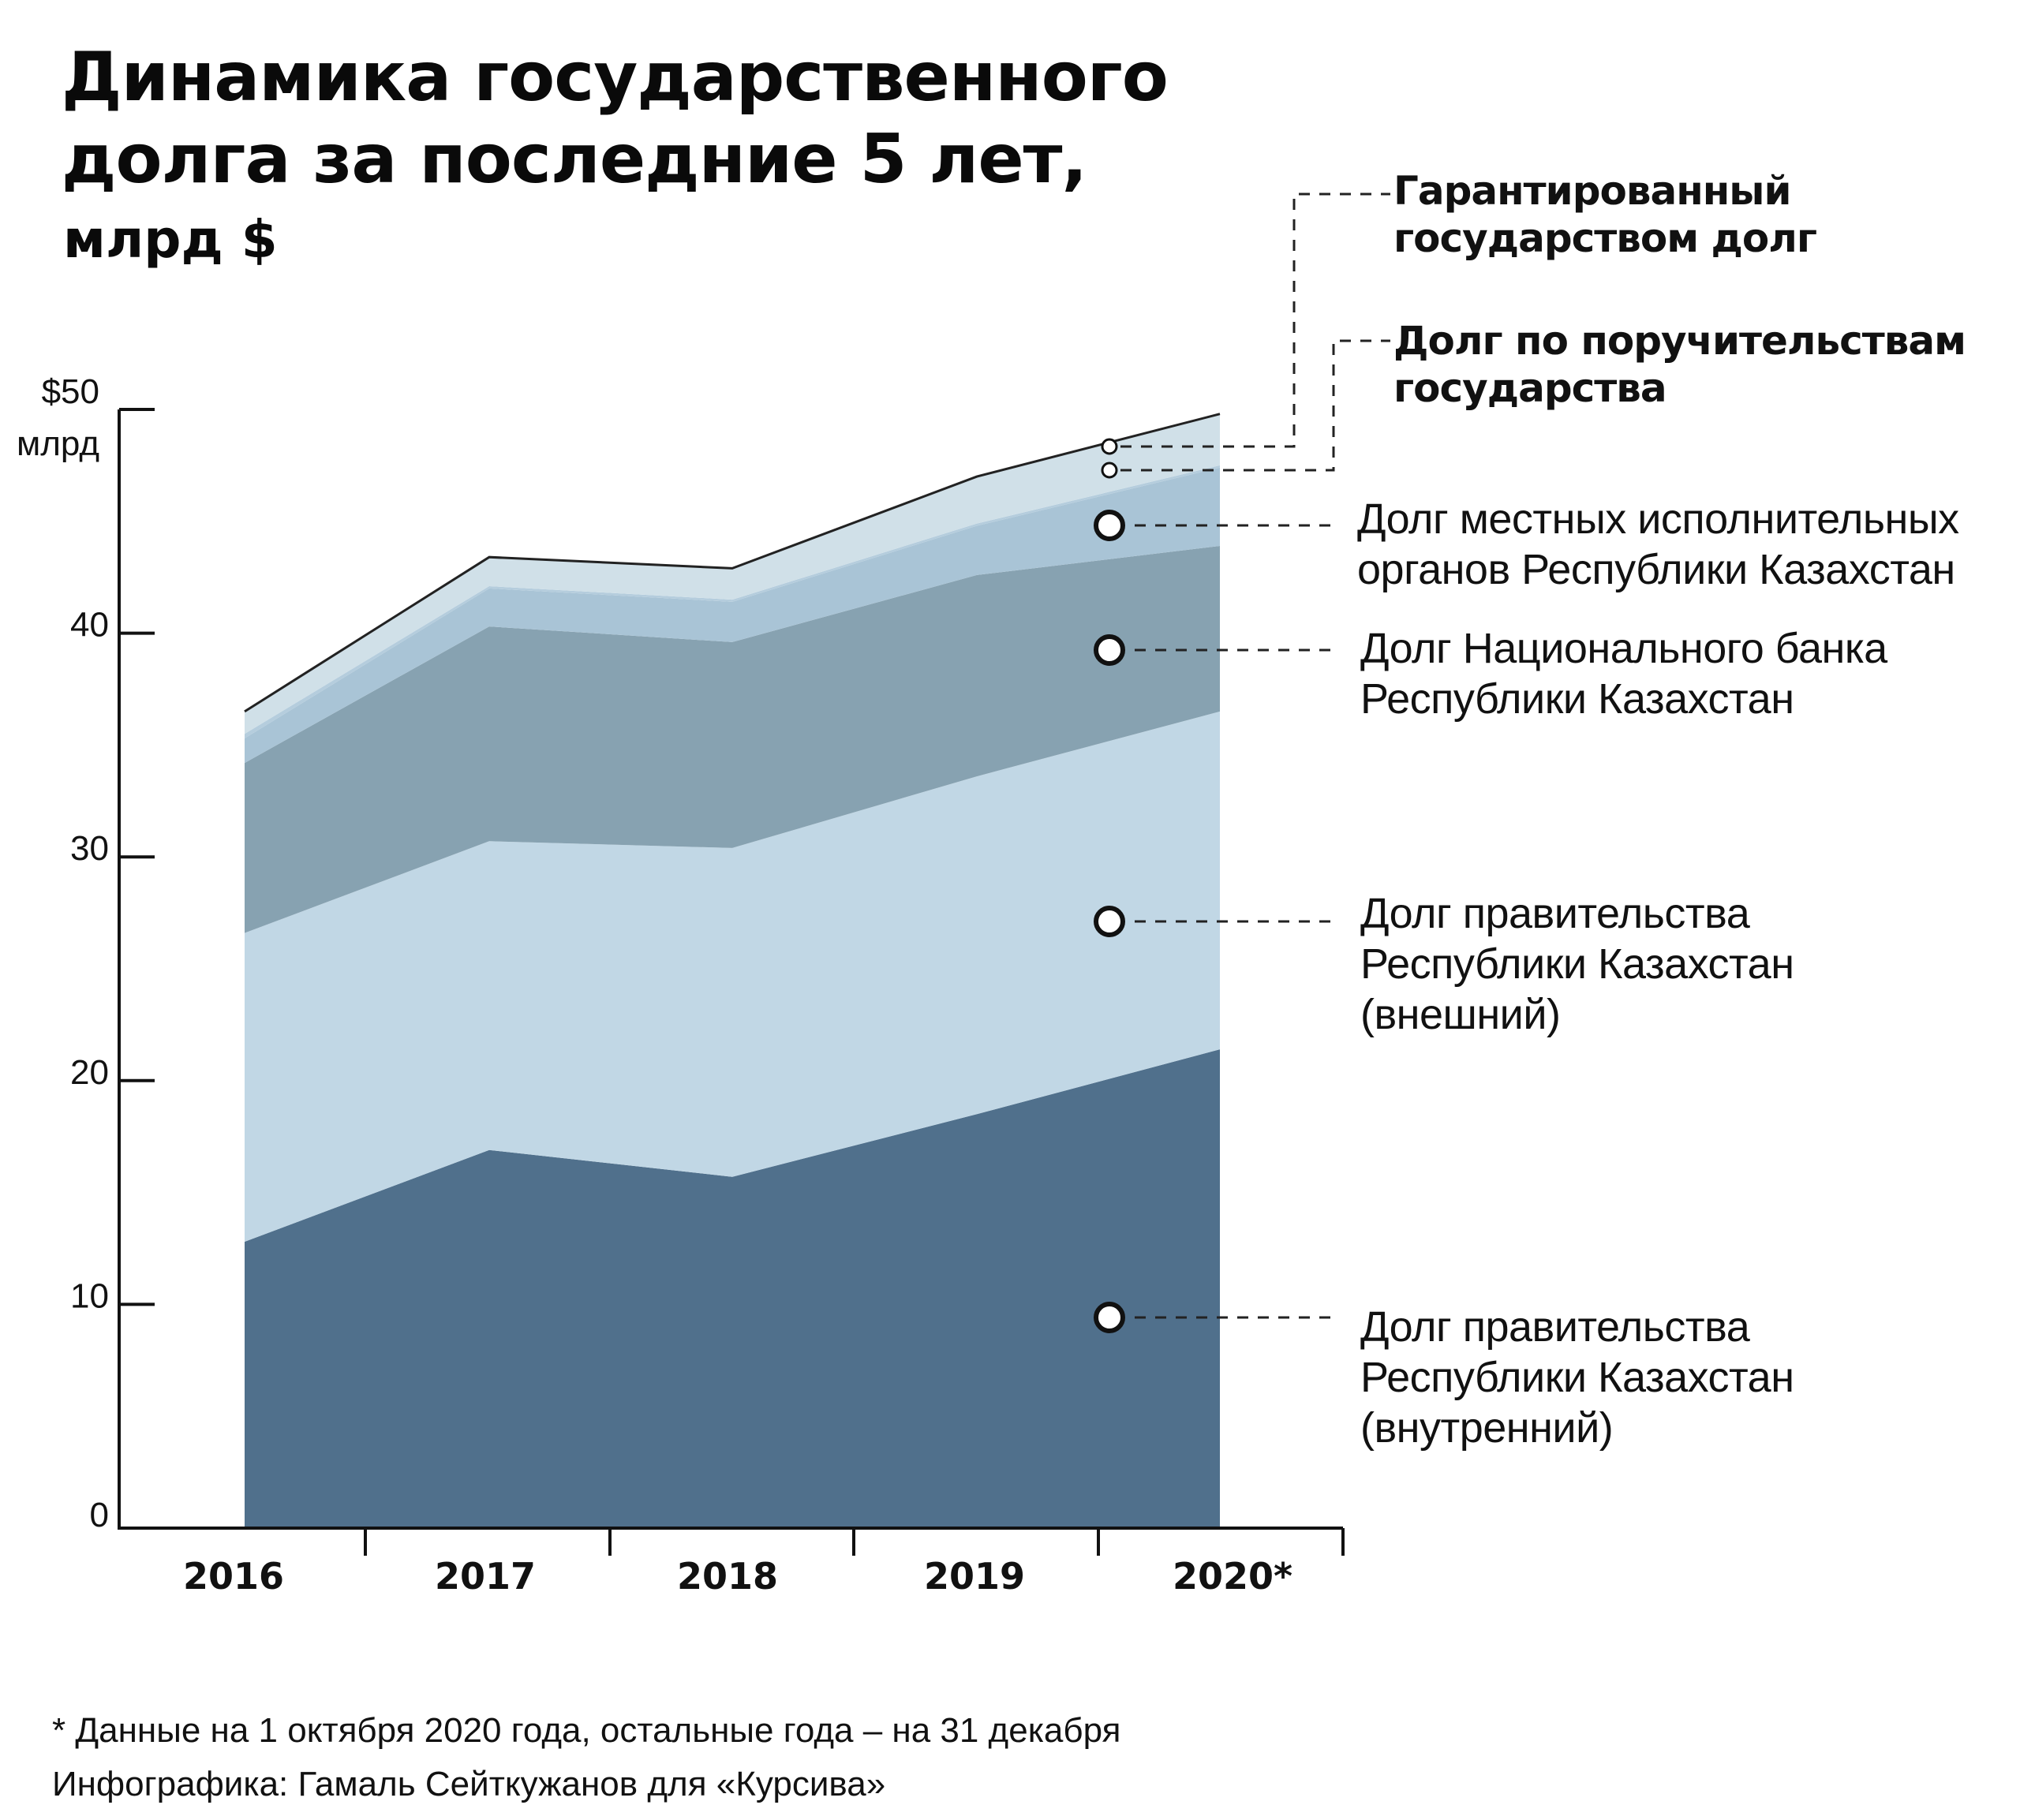 This screenshot has width=2020, height=1820. Describe the element at coordinates (1605, 214) in the screenshot. I see `legend-label-6: Гарантированный государством долг` at that location.